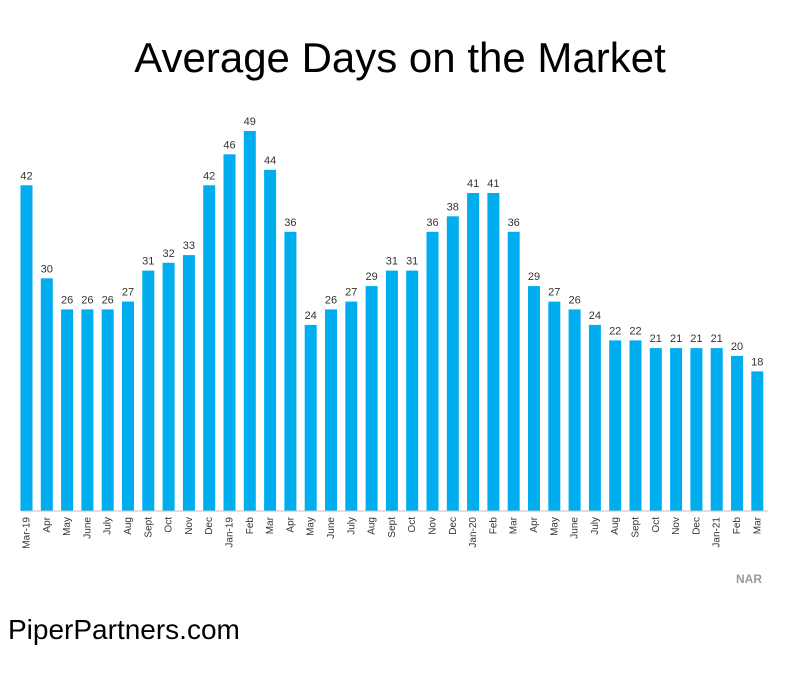 The image size is (800, 696). Describe the element at coordinates (656, 525) in the screenshot. I see `tick-label-31: Oct` at that location.